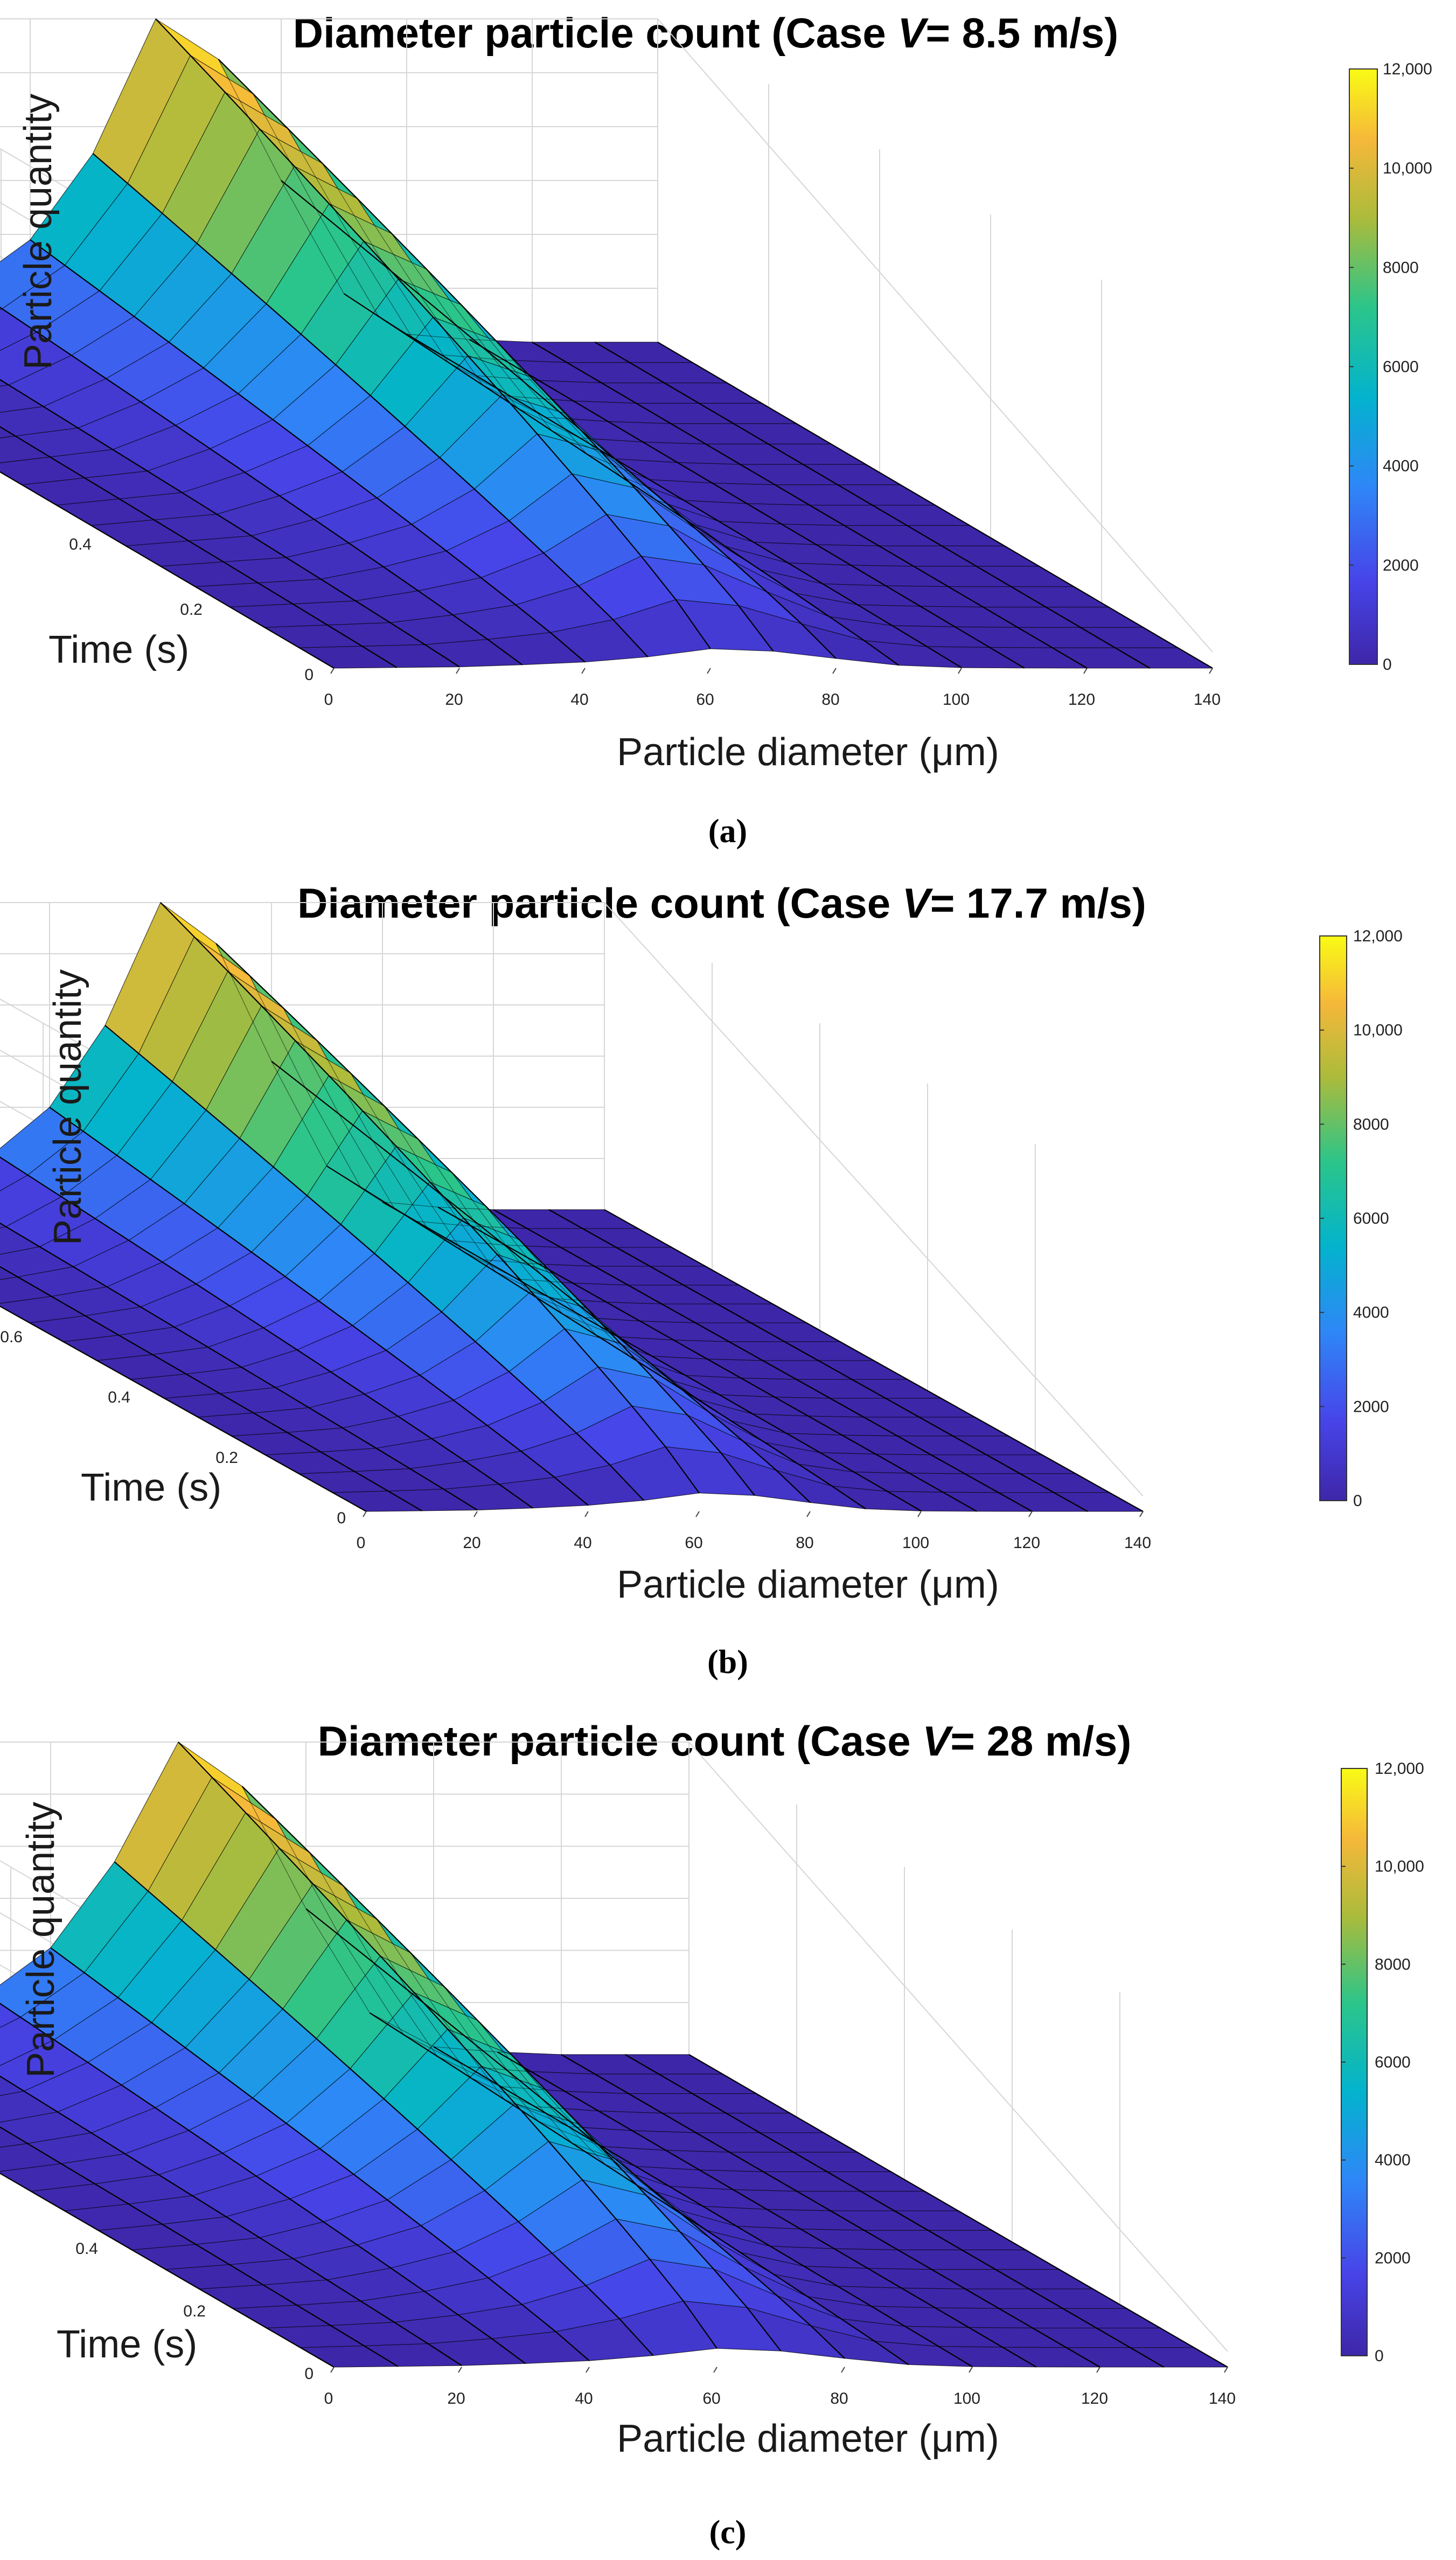 This screenshot has width=1456, height=2560. What do you see at coordinates (728, 2532) in the screenshot?
I see `figure-caption: (c)` at bounding box center [728, 2532].